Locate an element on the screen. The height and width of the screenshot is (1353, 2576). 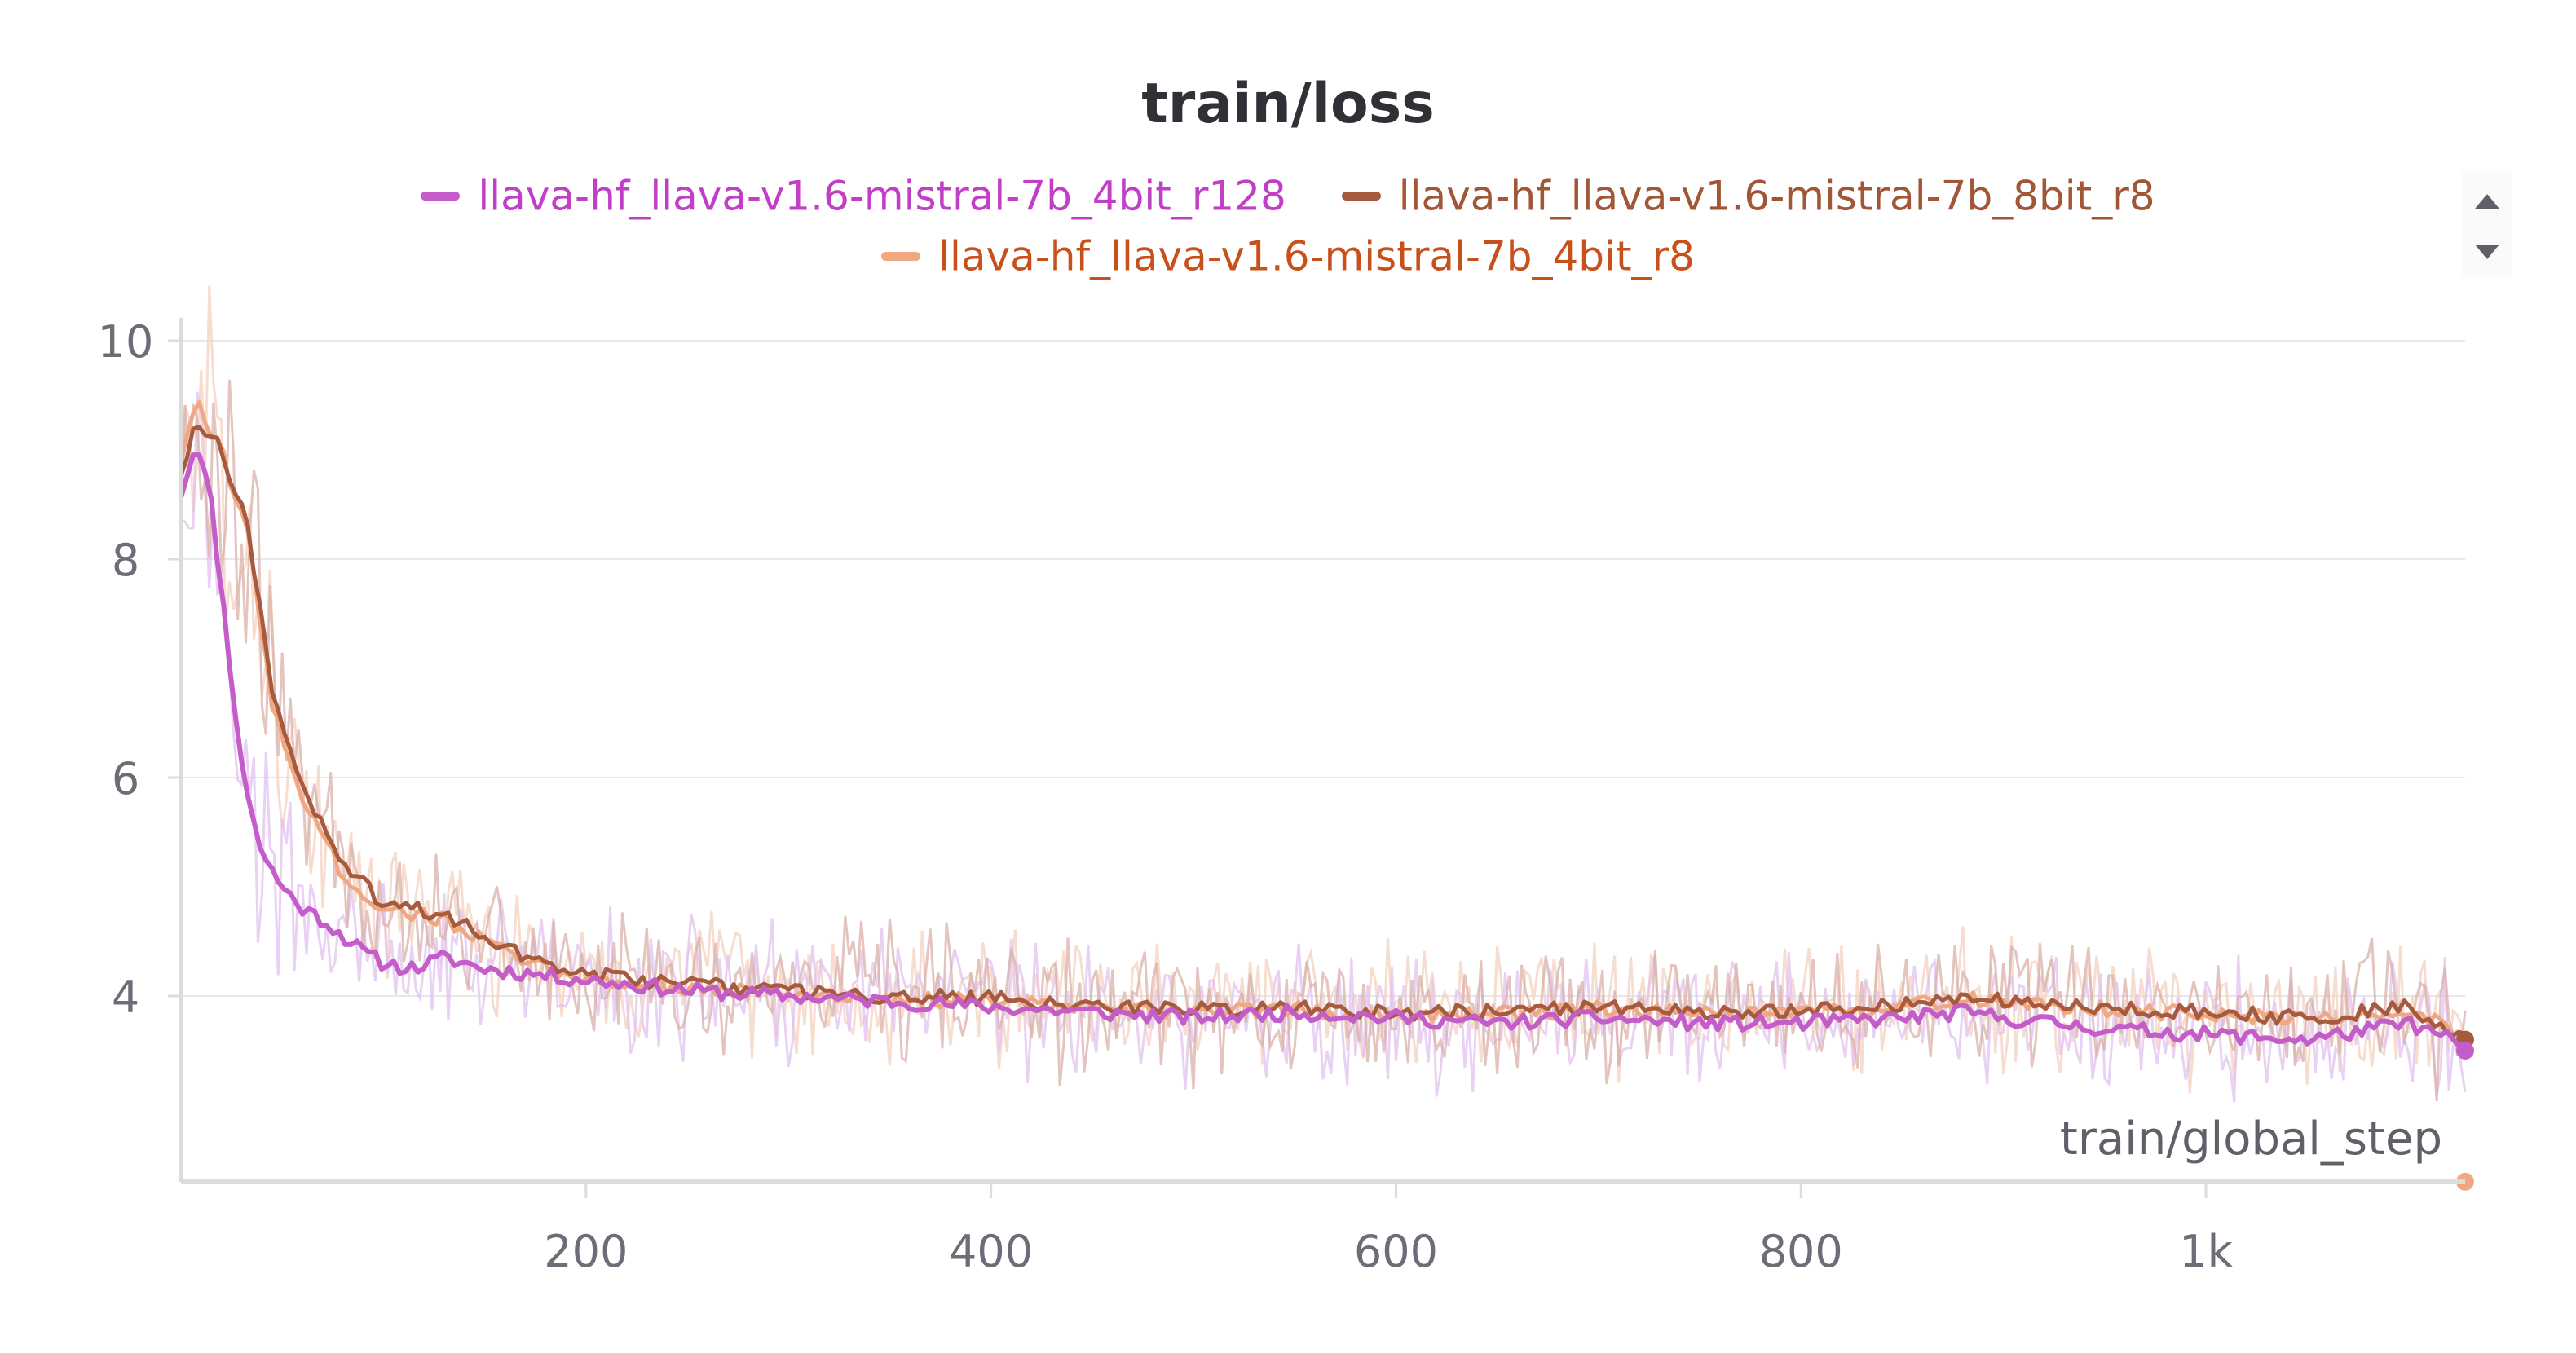
legend-item-4bit-r128: llava-hf_llava-v1.6-mistral-7b_4bit_r128 is located at coordinates (853, 195).